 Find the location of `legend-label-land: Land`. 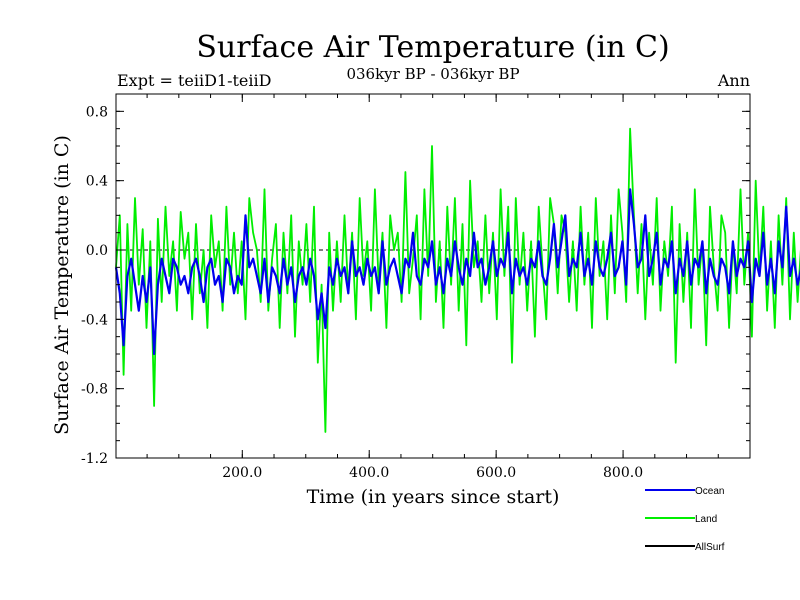

legend-label-land: Land is located at coordinates (706, 519).